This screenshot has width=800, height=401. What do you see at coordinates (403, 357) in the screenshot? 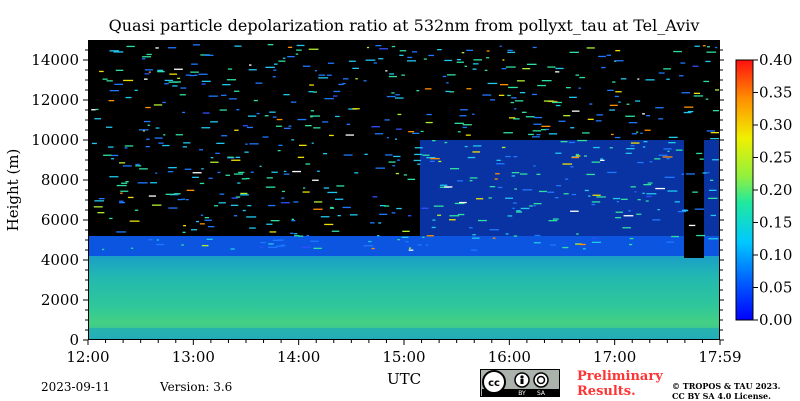
I see `x-tick-label: 15:00` at bounding box center [403, 357].